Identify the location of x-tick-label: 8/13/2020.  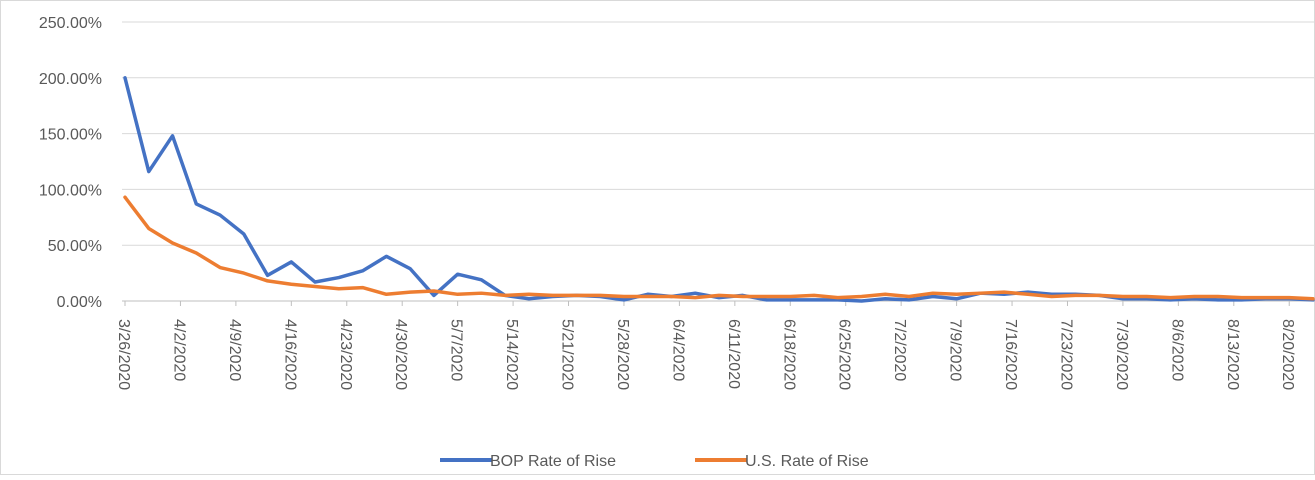
(1232, 354).